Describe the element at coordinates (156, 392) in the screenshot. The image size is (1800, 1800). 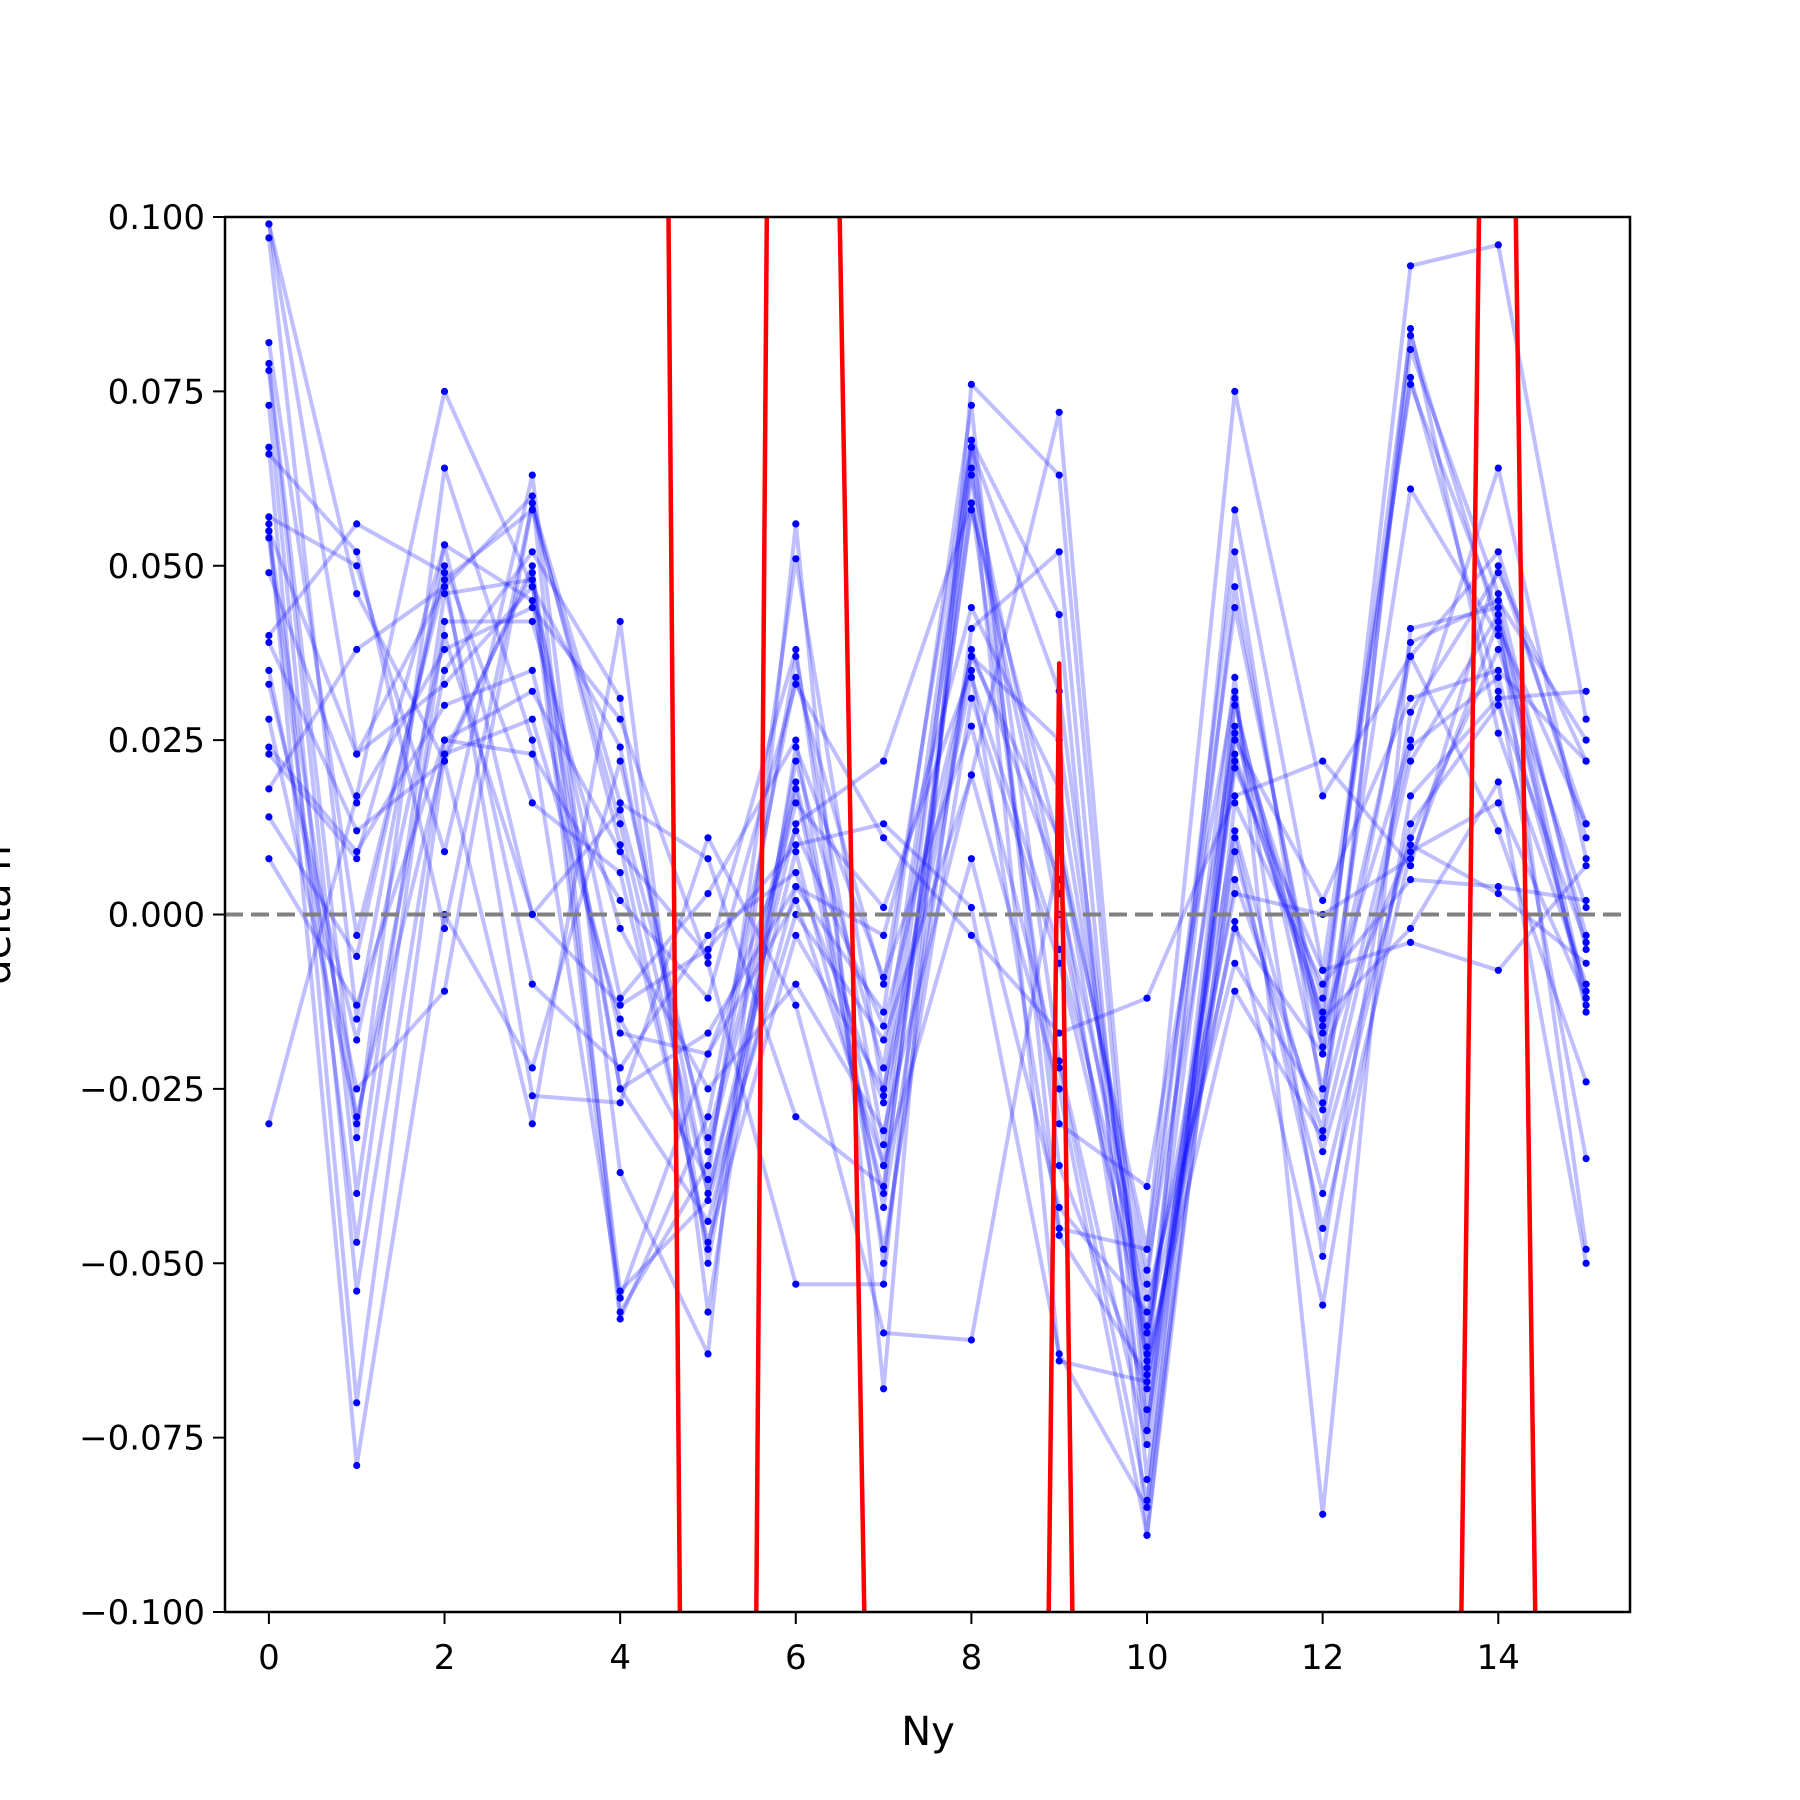
I see `y-tick-label: 0.075` at that location.